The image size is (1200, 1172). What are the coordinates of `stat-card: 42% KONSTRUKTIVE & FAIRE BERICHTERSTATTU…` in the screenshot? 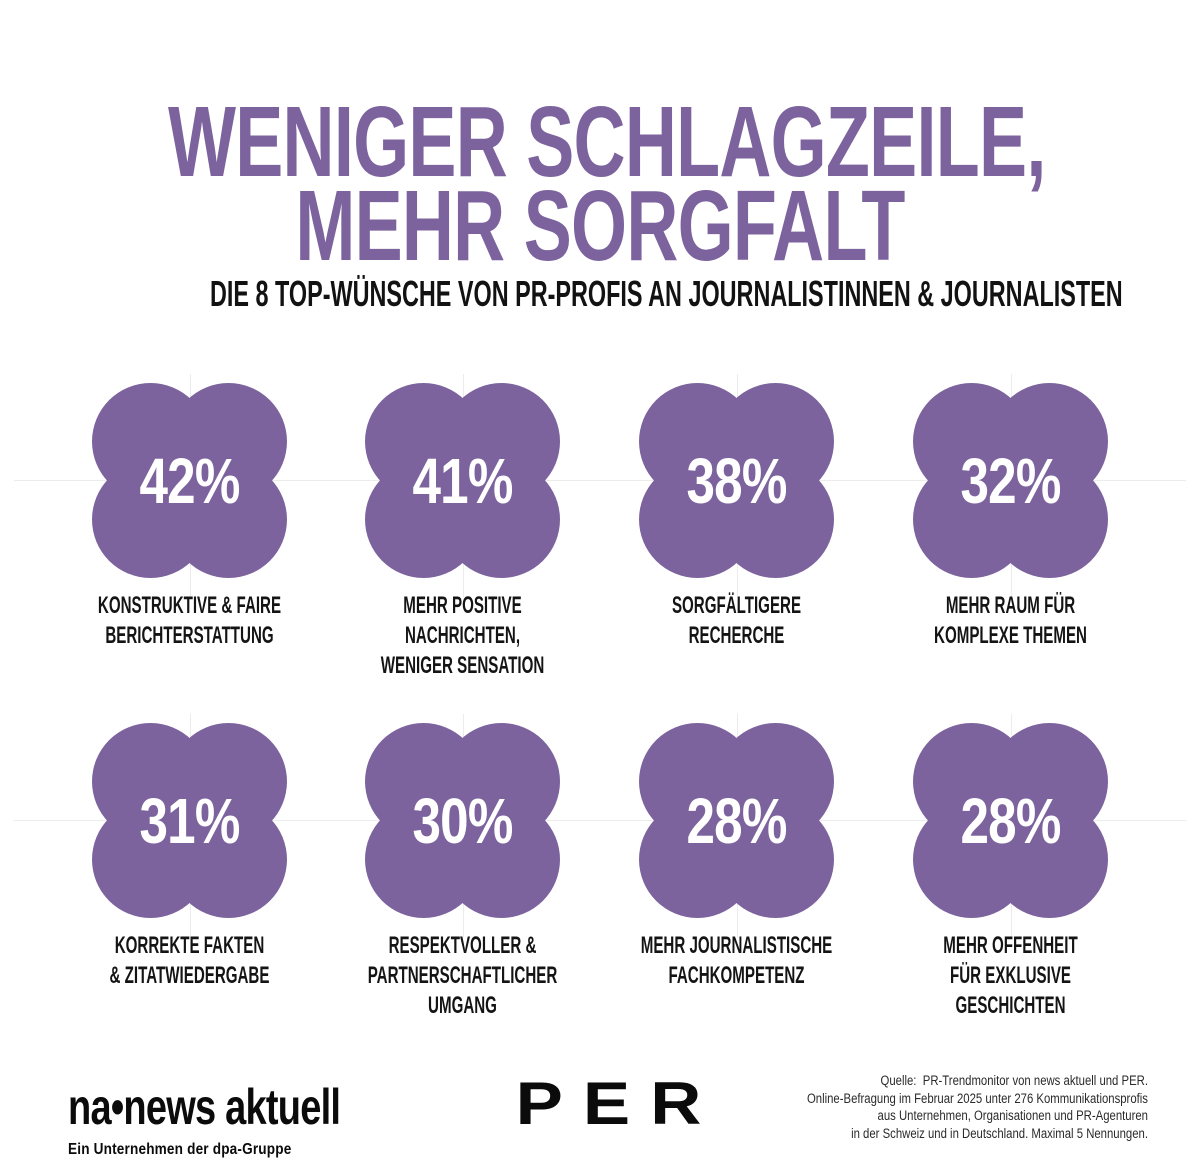 It's located at (189, 548).